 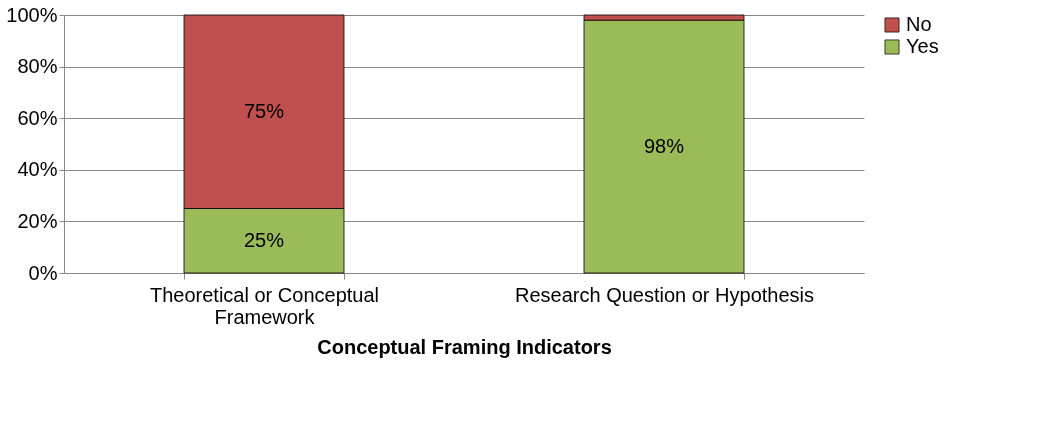 I want to click on x-tick-label: Theoretical or Conceptual Framework, so click(x=264, y=305).